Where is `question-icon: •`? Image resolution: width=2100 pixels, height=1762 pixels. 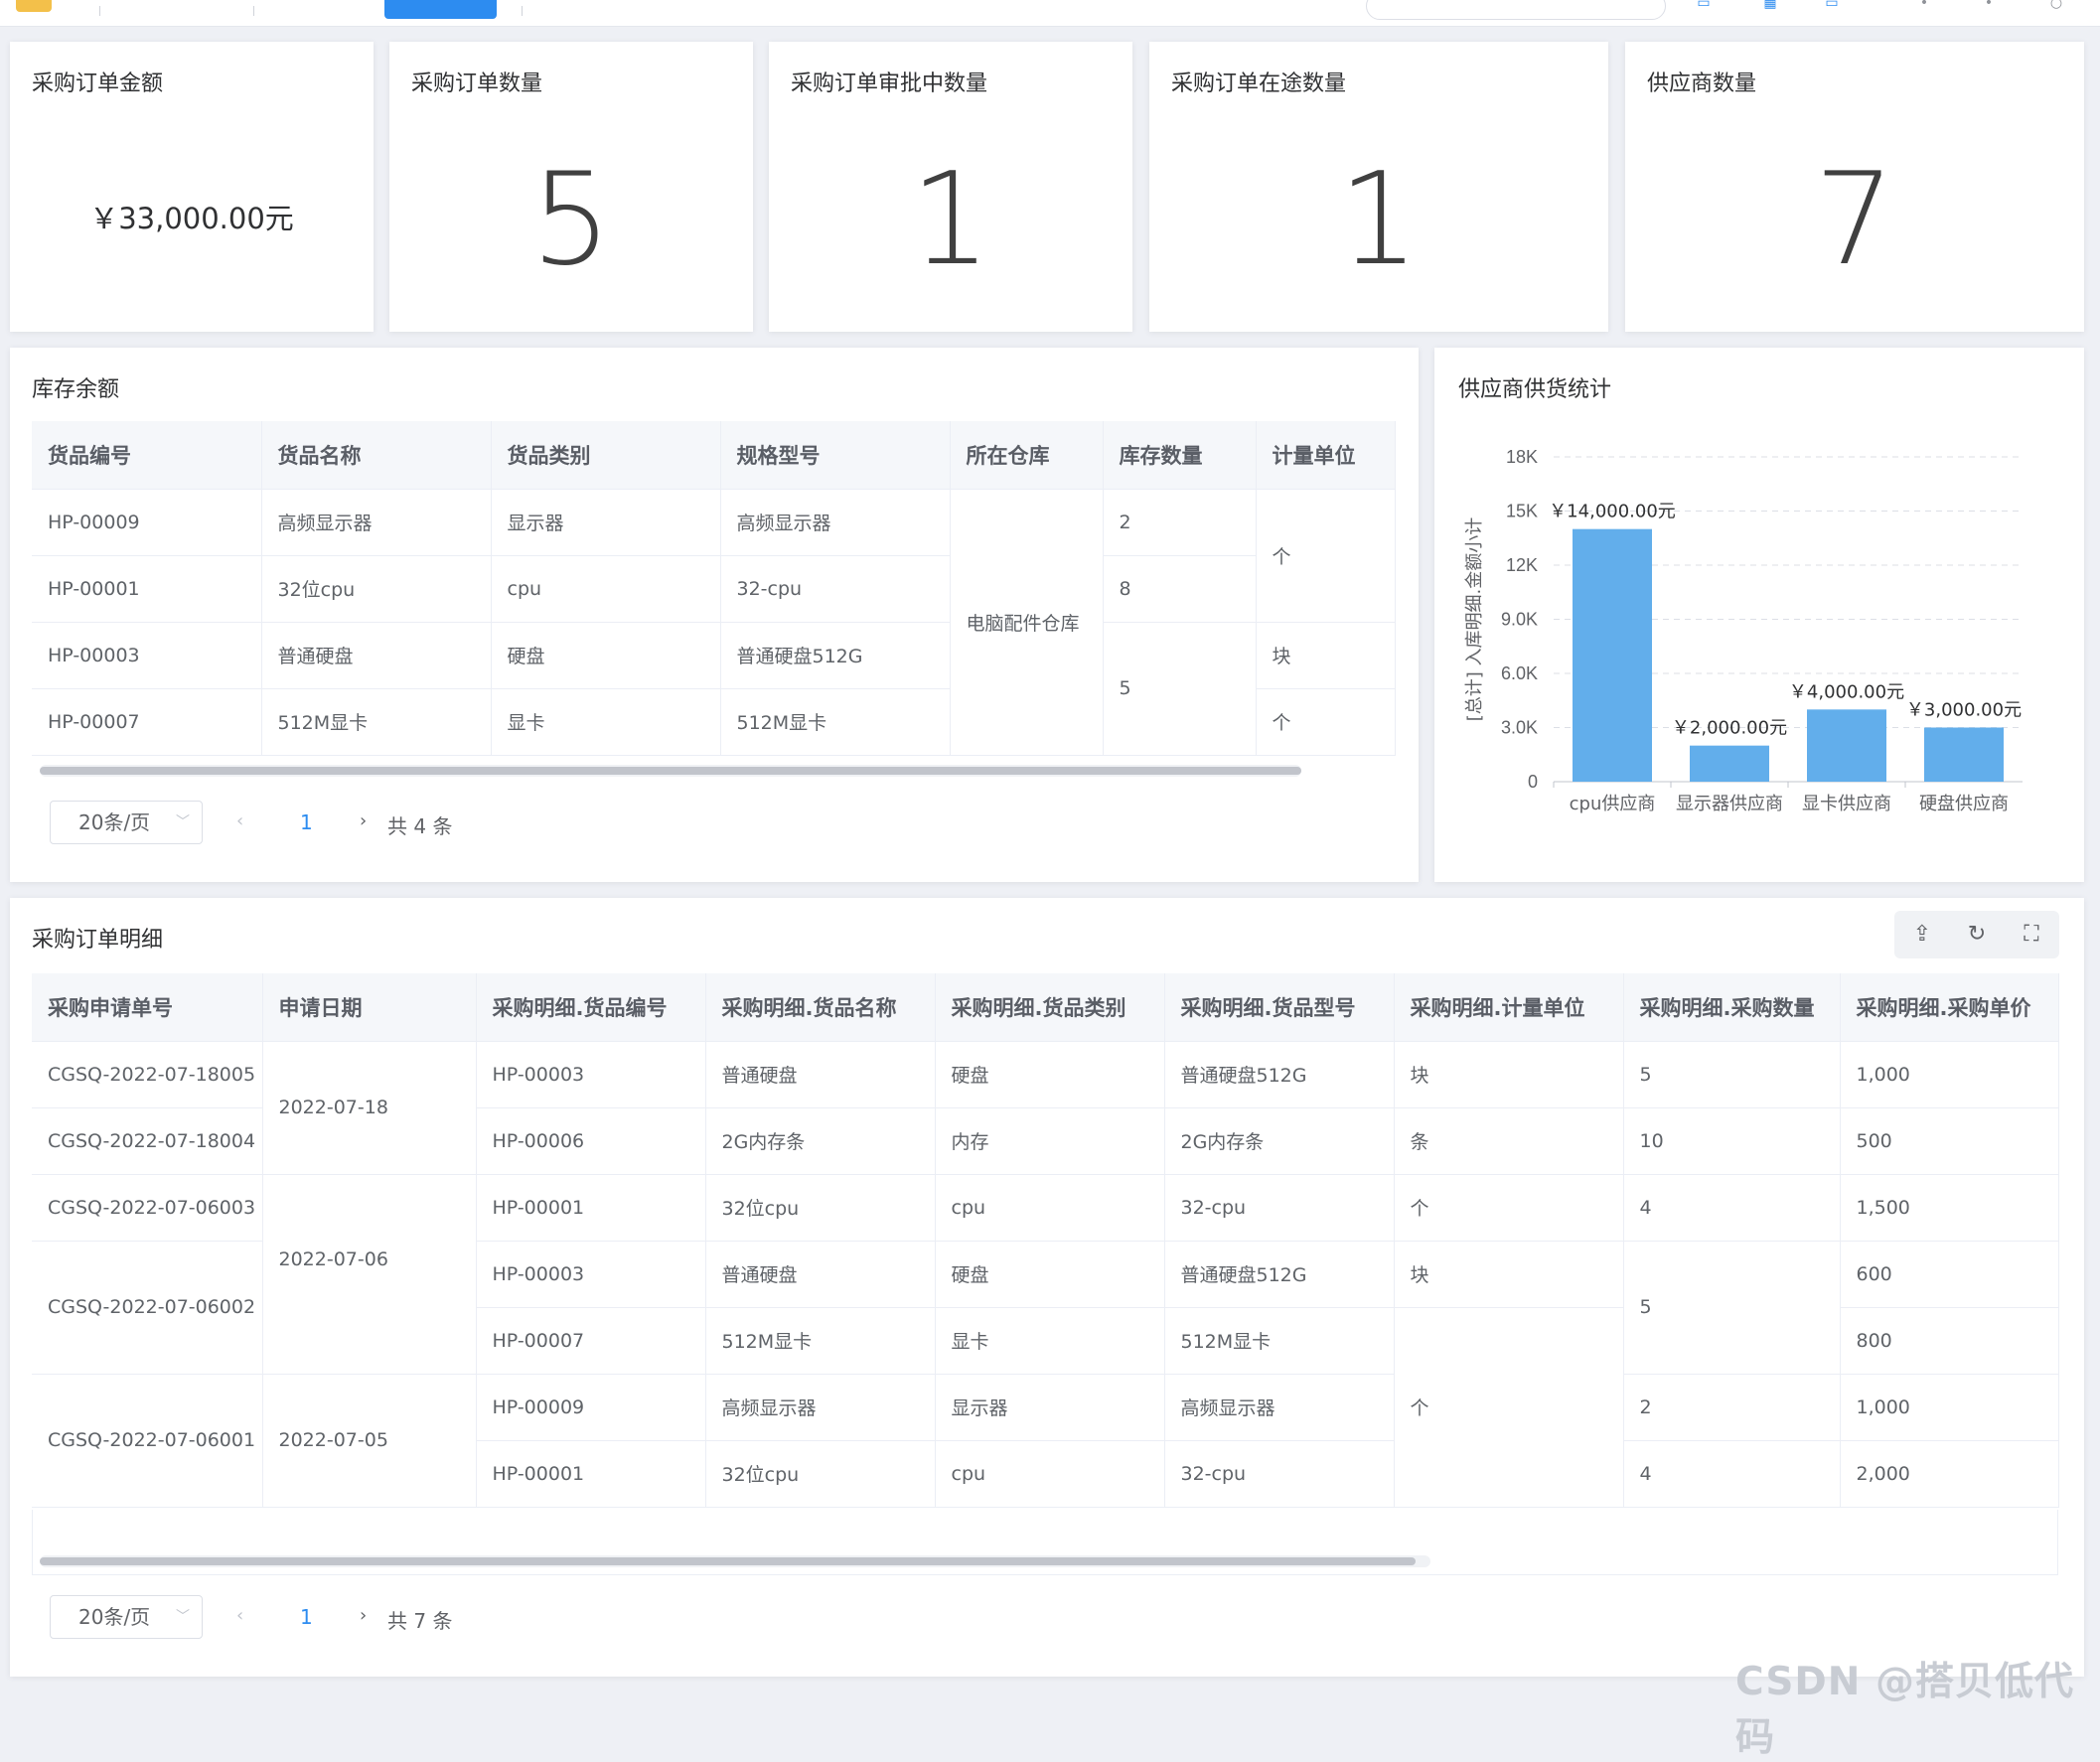
question-icon: • is located at coordinates (1989, 5).